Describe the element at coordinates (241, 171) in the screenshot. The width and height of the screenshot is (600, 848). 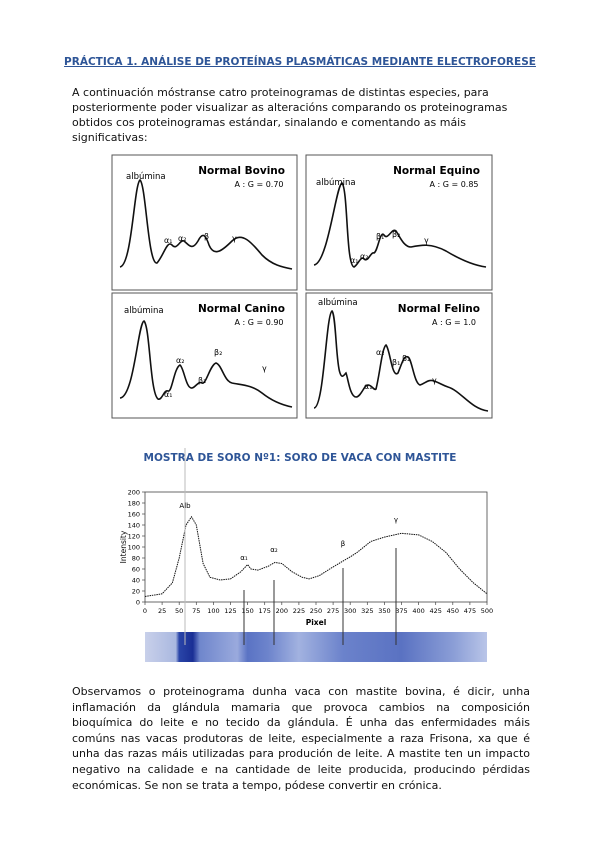
I see `panel-title: Normal Bovino` at that location.